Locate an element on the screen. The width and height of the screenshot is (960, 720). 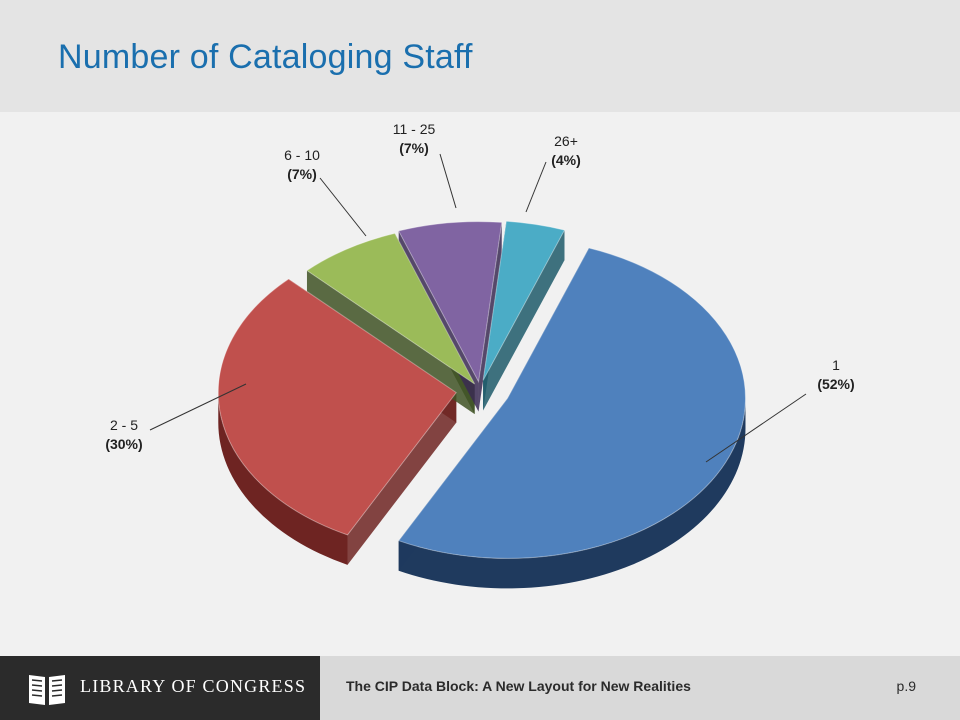
slice-percent: (30%) is located at coordinates (123, 444).